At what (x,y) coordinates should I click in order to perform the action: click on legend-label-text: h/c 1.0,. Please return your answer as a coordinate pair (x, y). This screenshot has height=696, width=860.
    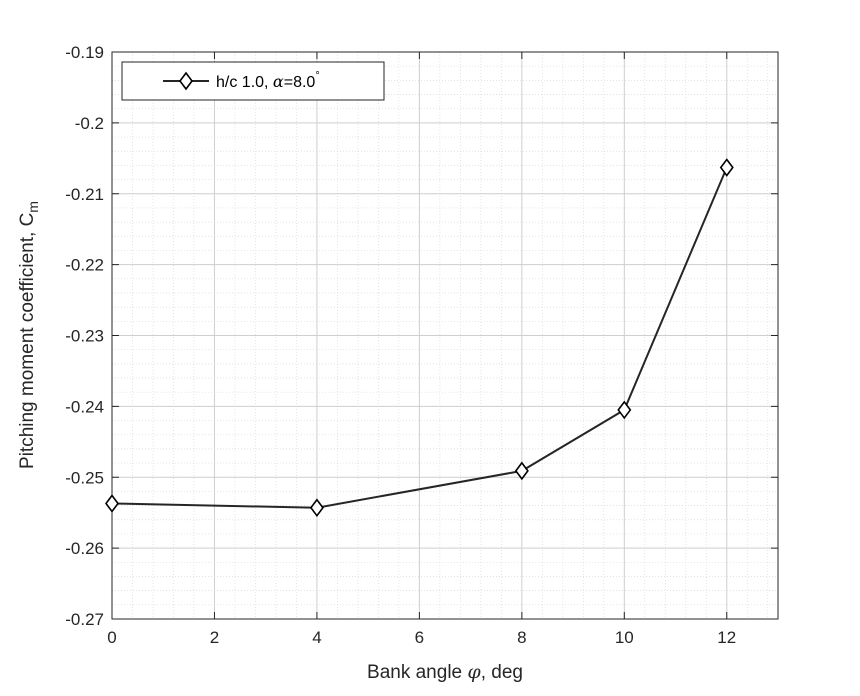
    Looking at the image, I should click on (244, 82).